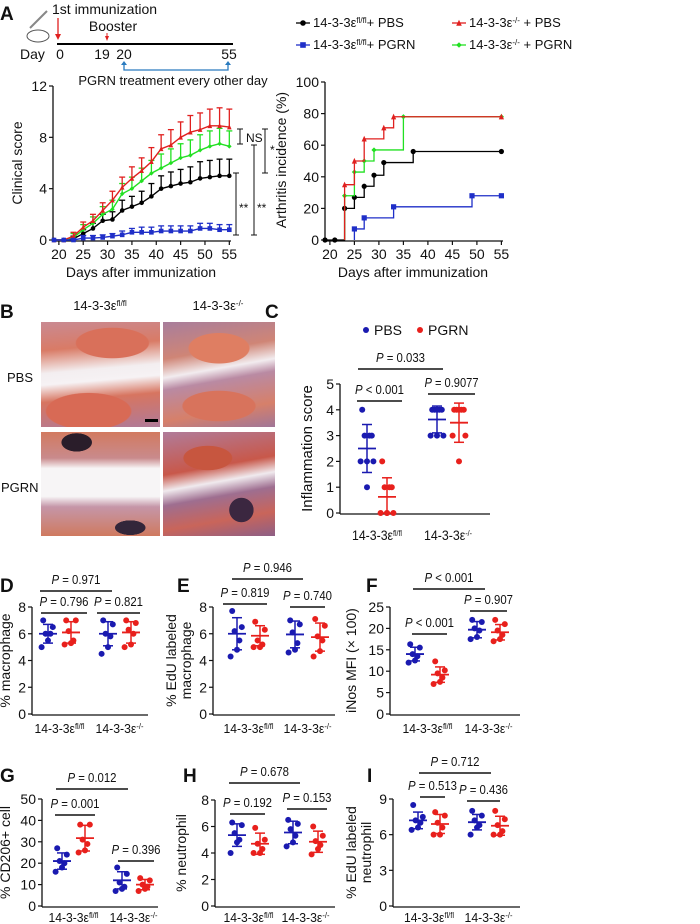  I want to click on series, so click(142, 232).